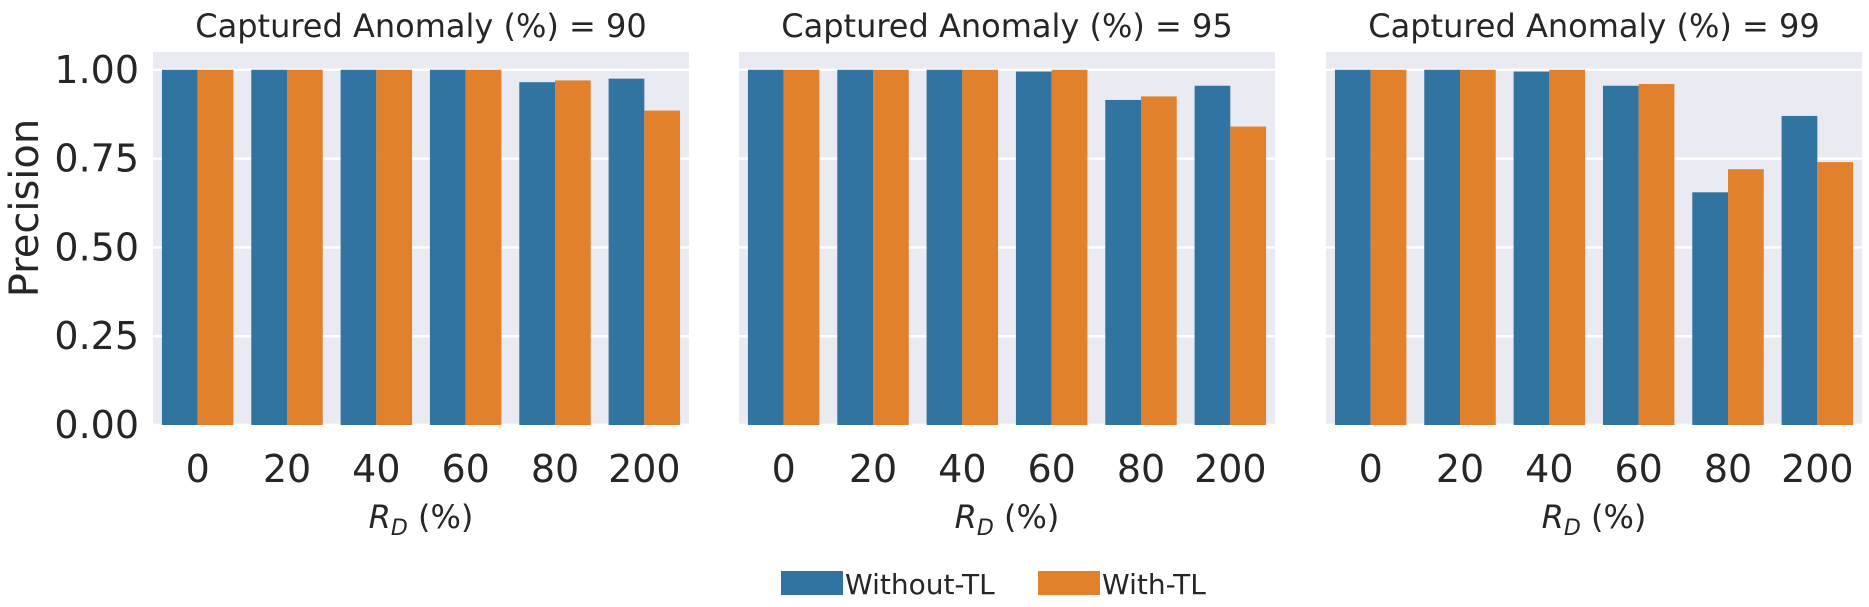  What do you see at coordinates (96, 70) in the screenshot?
I see `y-tick-label: 1.00` at bounding box center [96, 70].